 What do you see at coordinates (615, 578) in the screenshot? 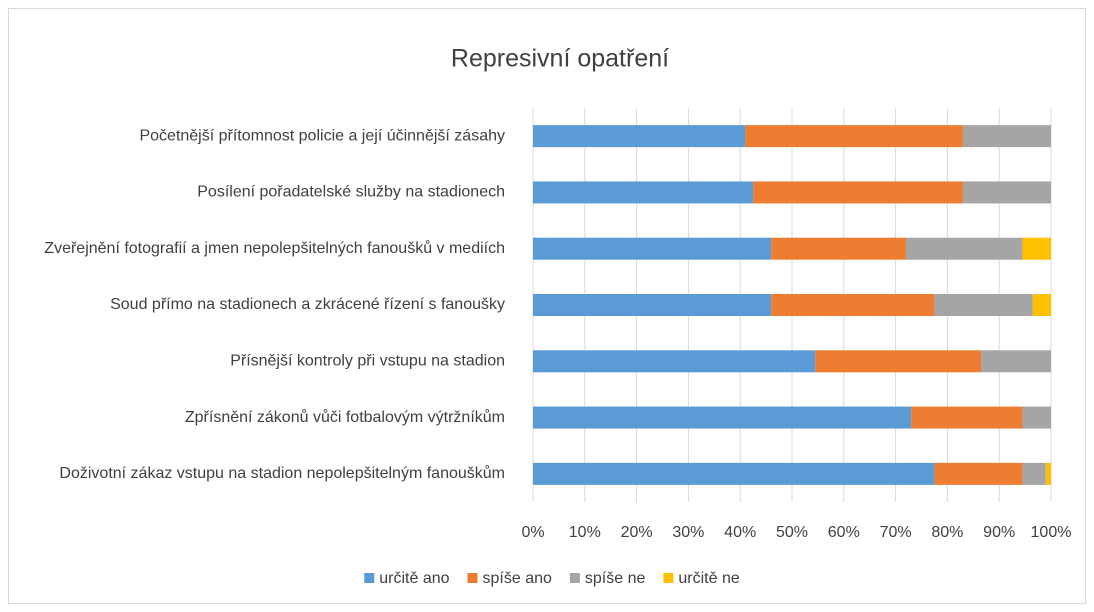
I see `legend-label: spíše ne` at bounding box center [615, 578].